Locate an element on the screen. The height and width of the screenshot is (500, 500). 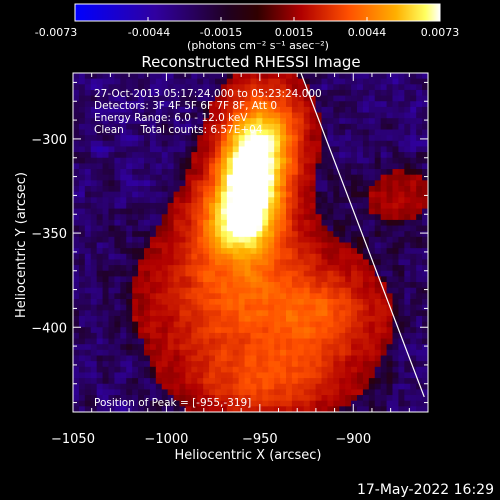
chart-title: Reconstructed RHESSI Image is located at coordinates (250, 62).